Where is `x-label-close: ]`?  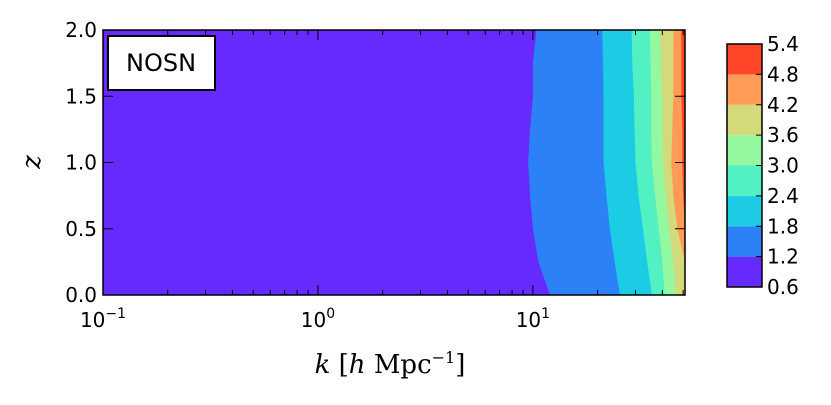
x-label-close: ] is located at coordinates (460, 365).